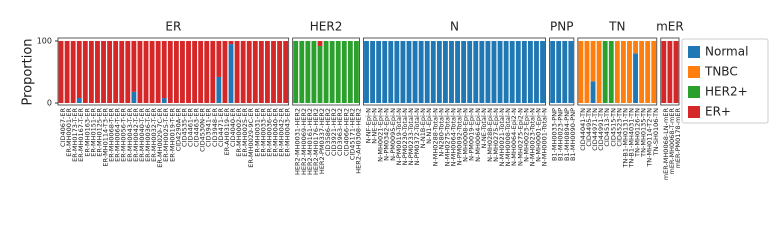 The width and height of the screenshot is (772, 240). Describe the element at coordinates (251, 138) in the screenshot. I see `x-tick-label: ER-MH0029-9C-ER` at that location.